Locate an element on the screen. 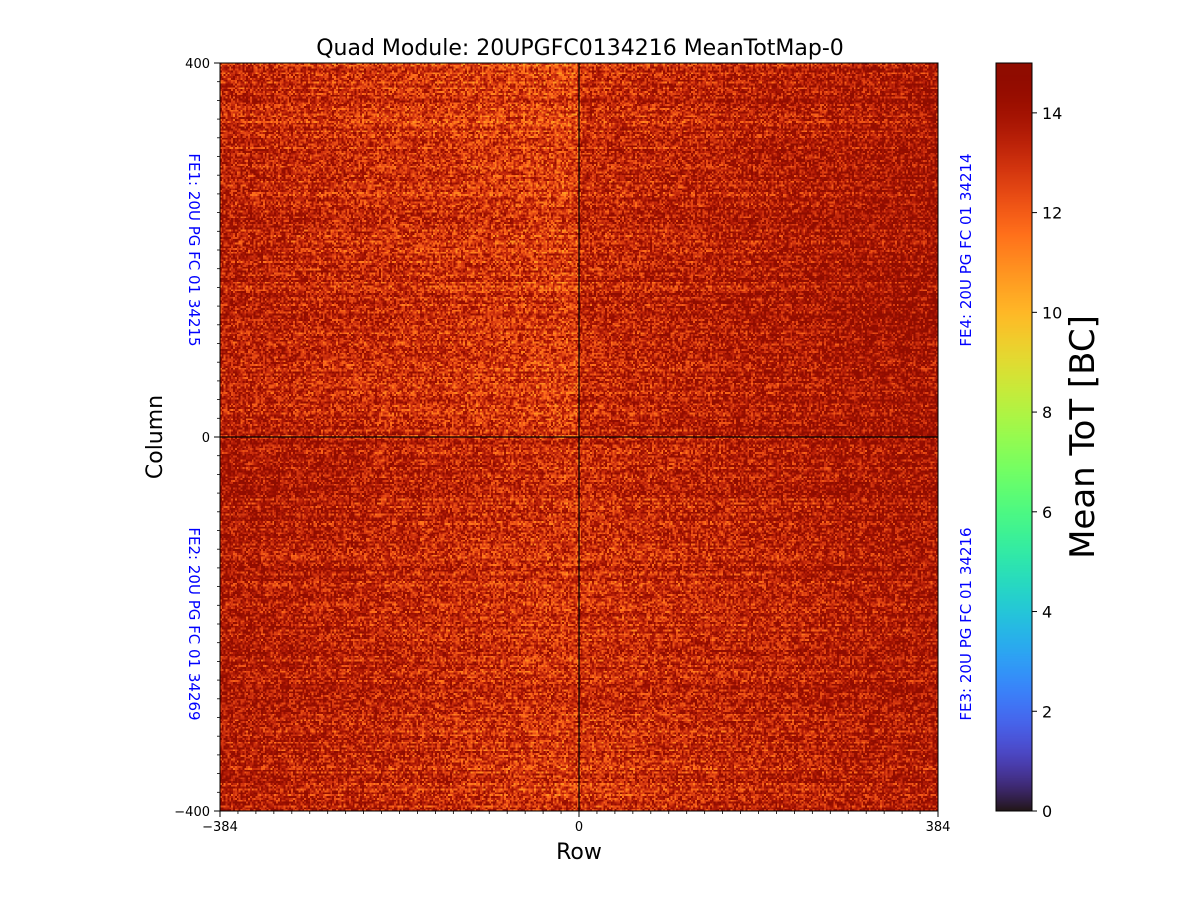 Image resolution: width=1200 pixels, height=900 pixels. x-axis-label: Row is located at coordinates (579, 852).